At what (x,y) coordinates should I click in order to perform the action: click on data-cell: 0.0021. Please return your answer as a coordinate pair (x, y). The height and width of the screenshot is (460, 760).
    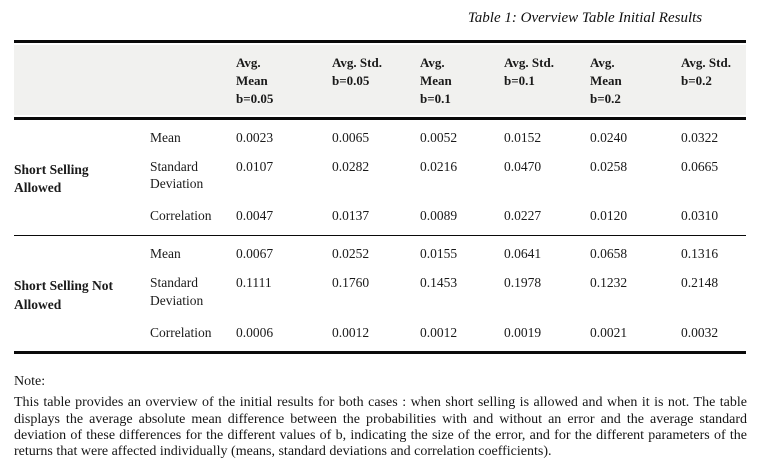
    Looking at the image, I should click on (609, 332).